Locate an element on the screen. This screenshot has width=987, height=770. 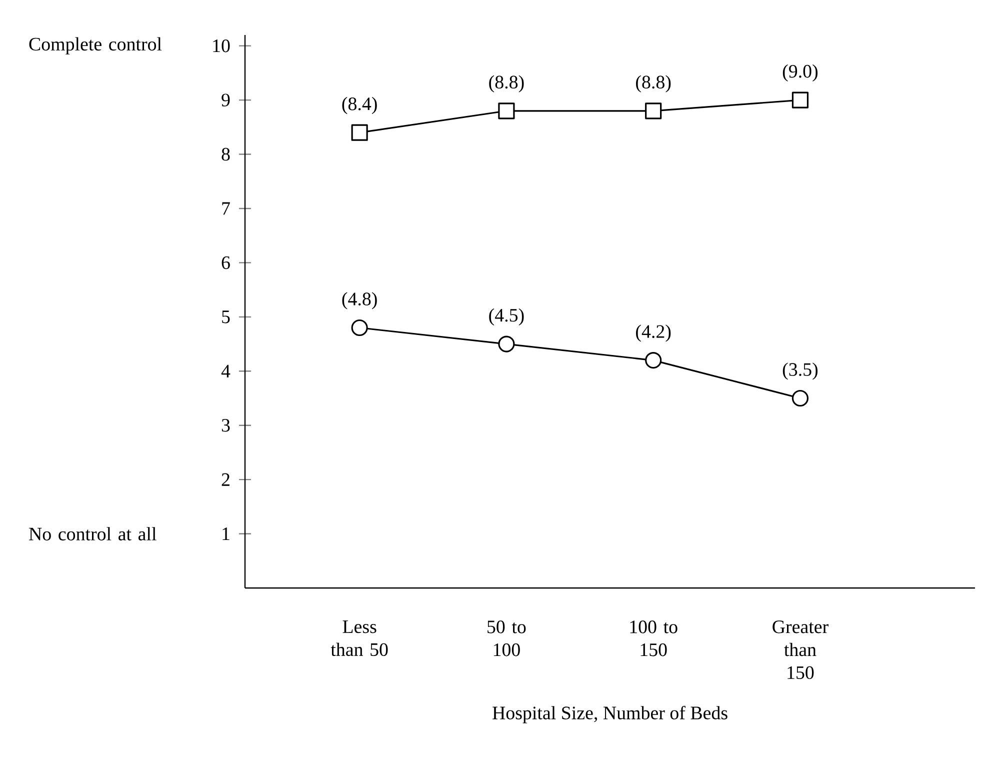
y-tick-label: 4 is located at coordinates (225, 371).